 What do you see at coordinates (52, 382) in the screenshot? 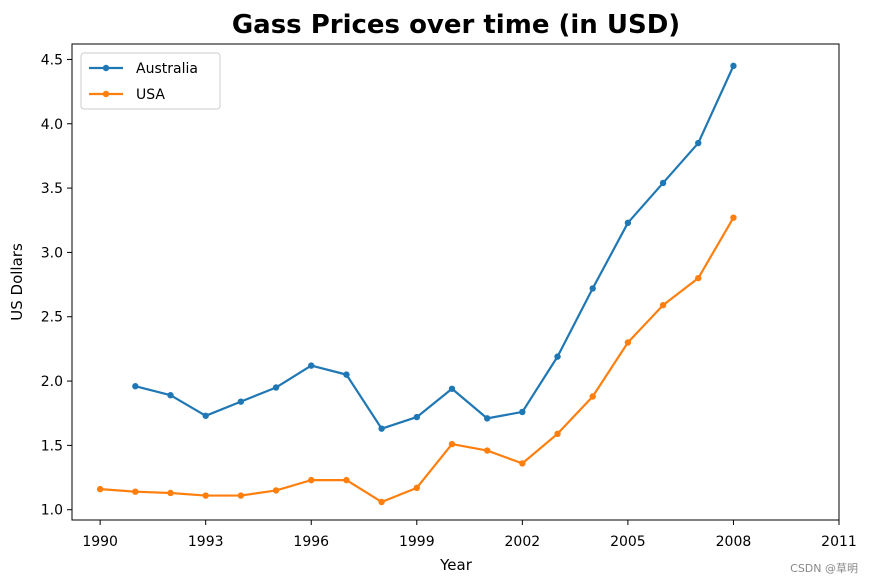
I see `y-tick-label: 2.0` at bounding box center [52, 382].